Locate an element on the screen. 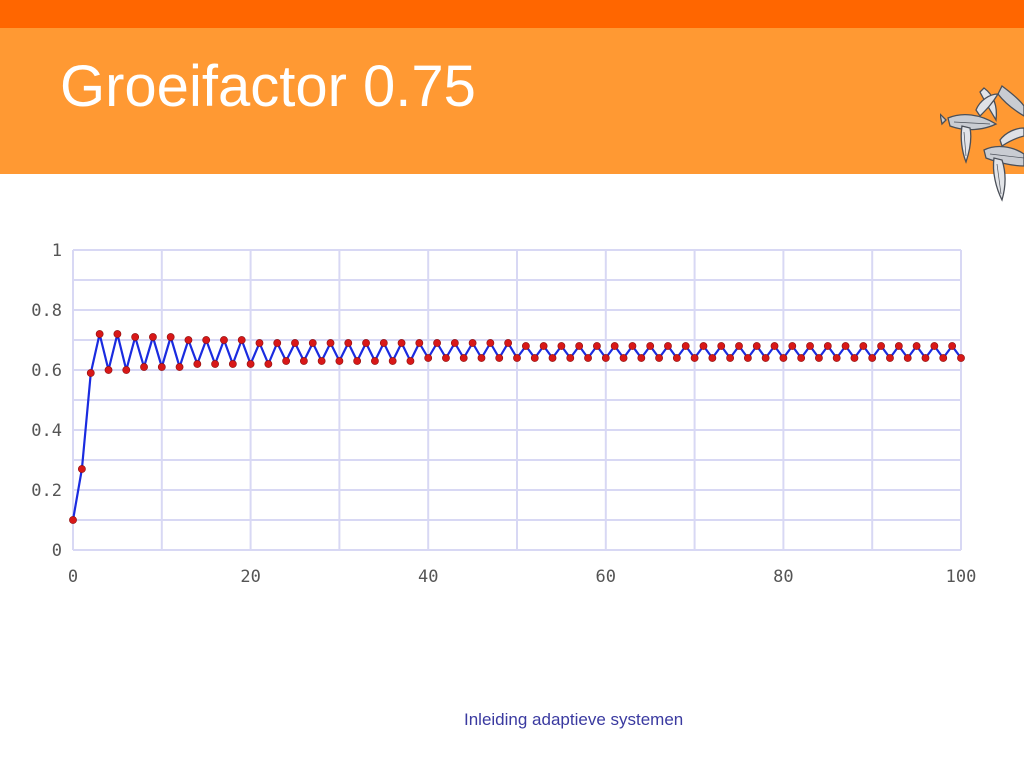 This screenshot has height=768, width=1024. x-tick-label: 40 is located at coordinates (428, 577).